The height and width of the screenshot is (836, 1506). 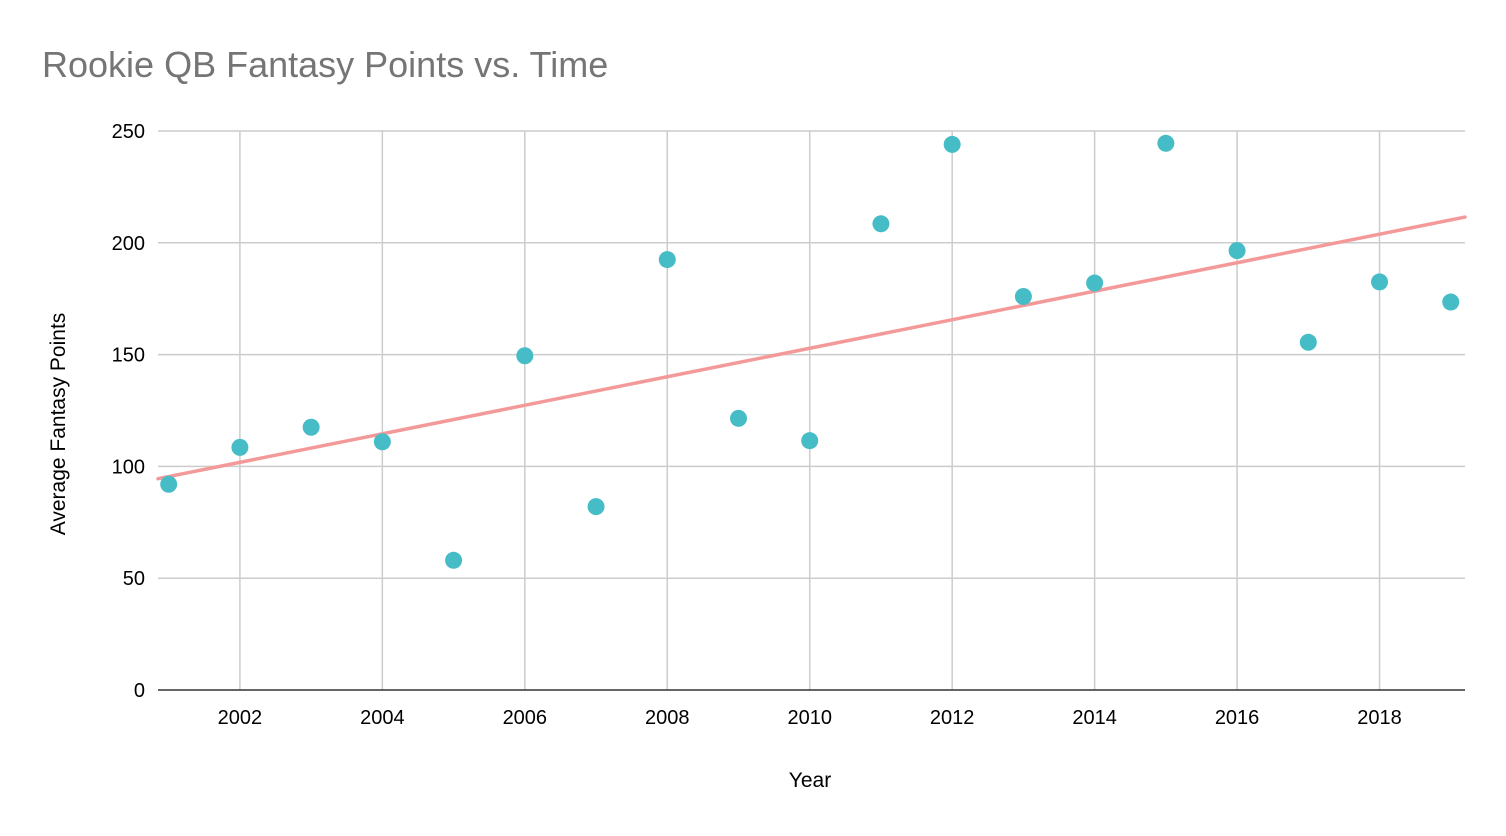 I want to click on x-axis-label: Year, so click(x=810, y=780).